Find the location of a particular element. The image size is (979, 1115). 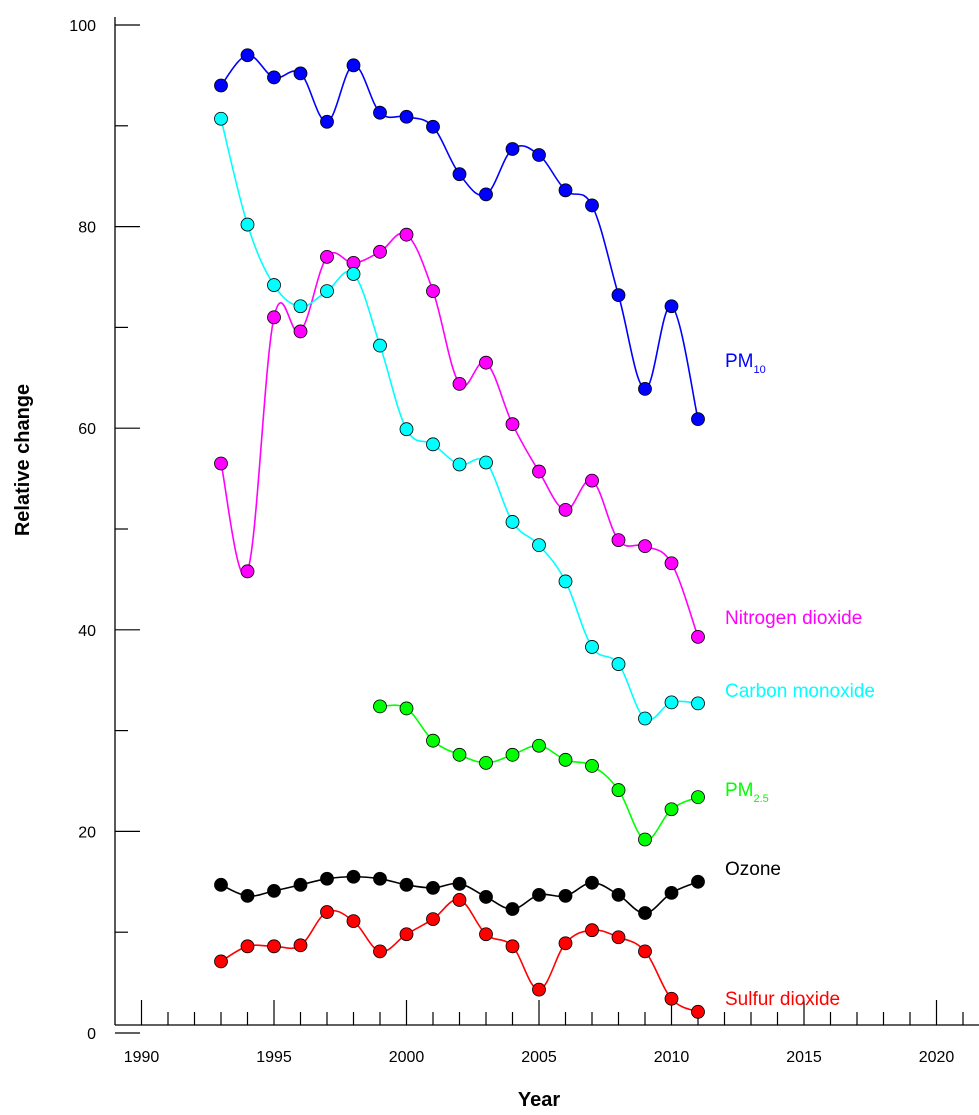

y-tick-label: 60 is located at coordinates (87, 429).